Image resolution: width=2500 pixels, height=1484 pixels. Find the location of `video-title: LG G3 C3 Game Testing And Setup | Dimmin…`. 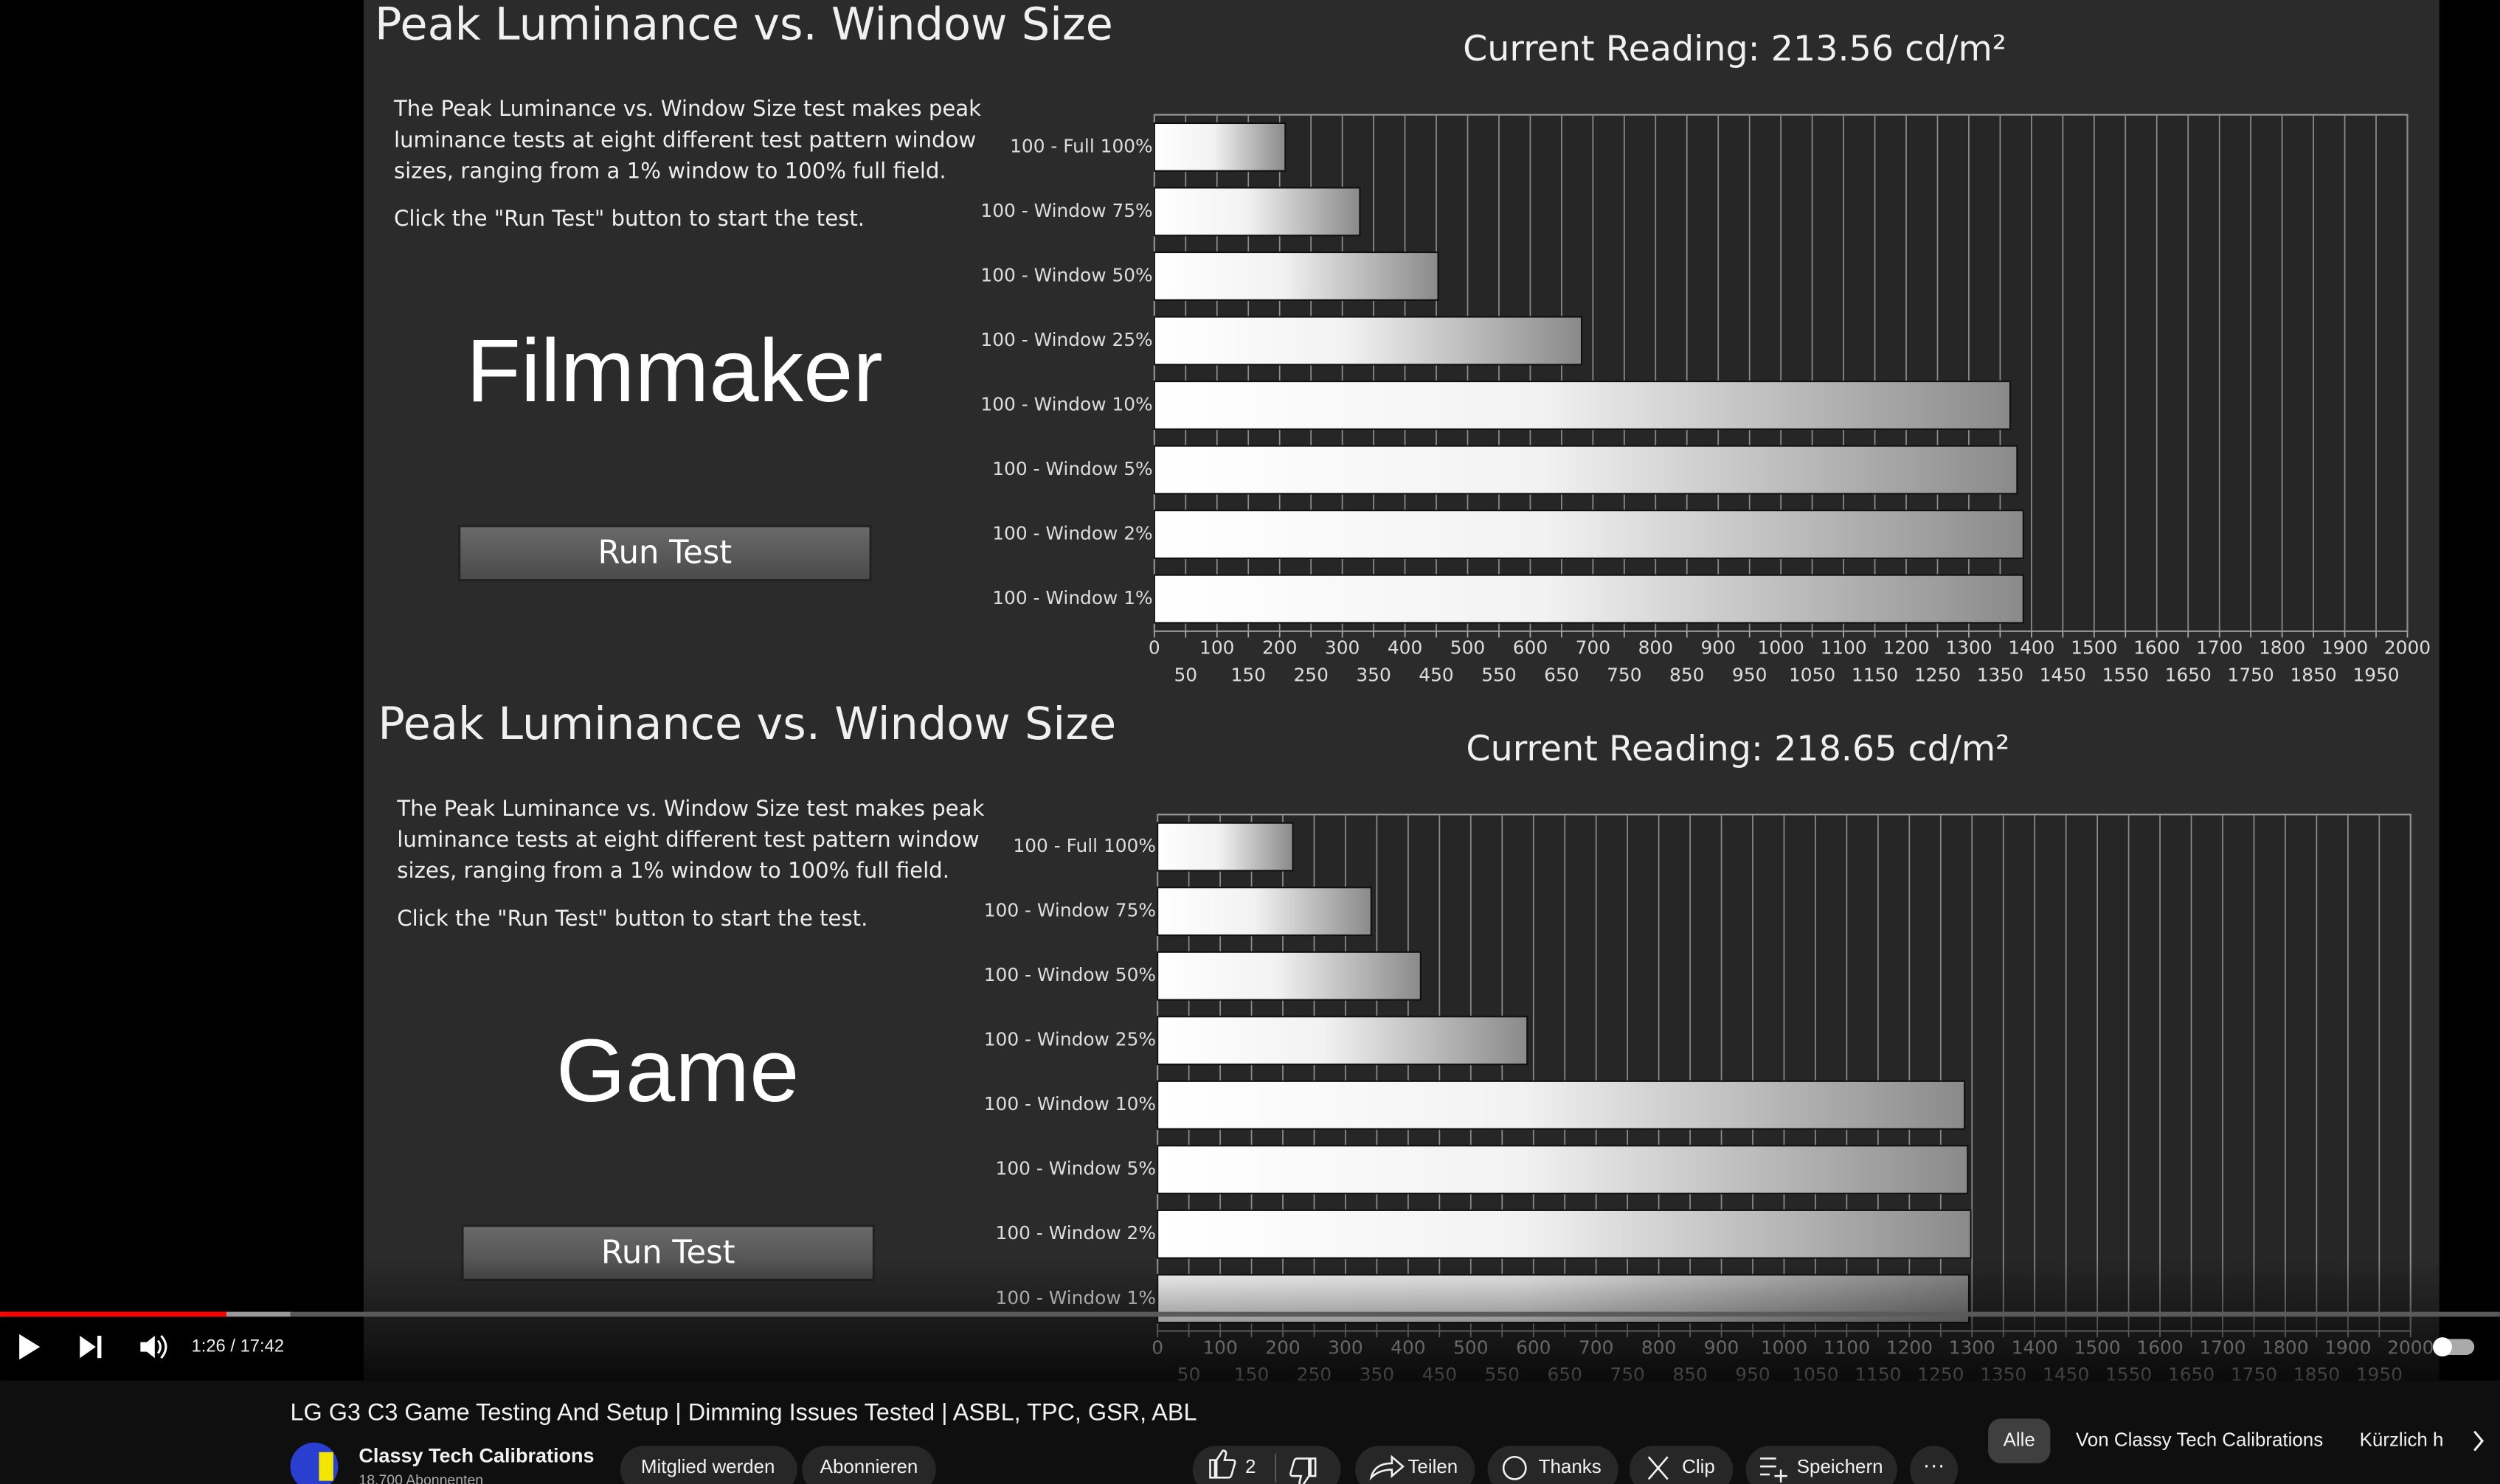

video-title: LG G3 C3 Game Testing And Setup | Dimmin… is located at coordinates (744, 1411).